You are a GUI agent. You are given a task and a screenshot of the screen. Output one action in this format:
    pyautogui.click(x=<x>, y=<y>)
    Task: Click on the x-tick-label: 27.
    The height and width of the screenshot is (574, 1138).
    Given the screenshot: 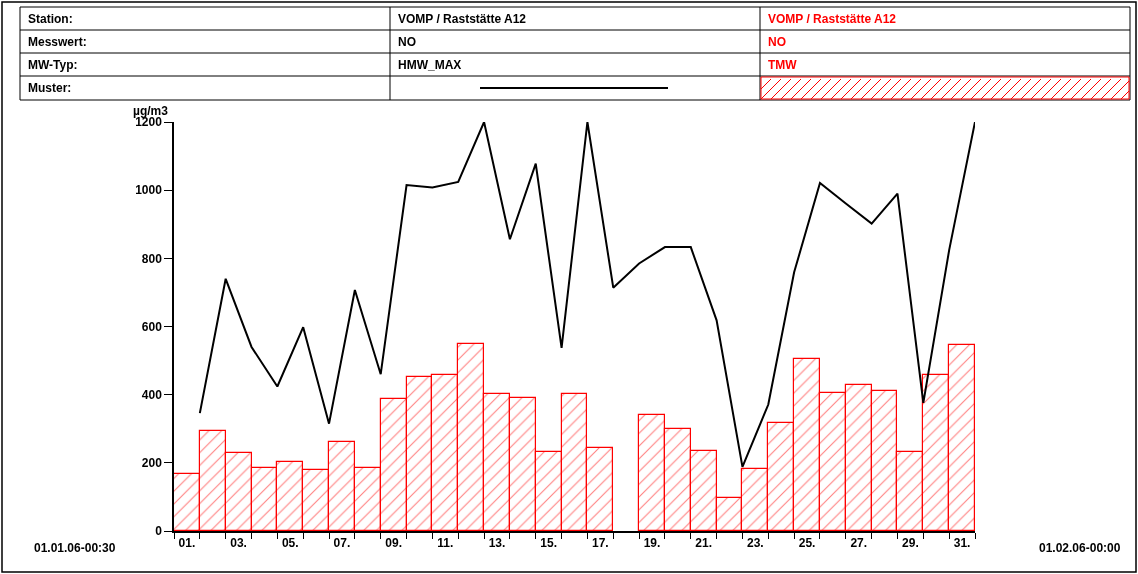 What is the action you would take?
    pyautogui.click(x=859, y=543)
    